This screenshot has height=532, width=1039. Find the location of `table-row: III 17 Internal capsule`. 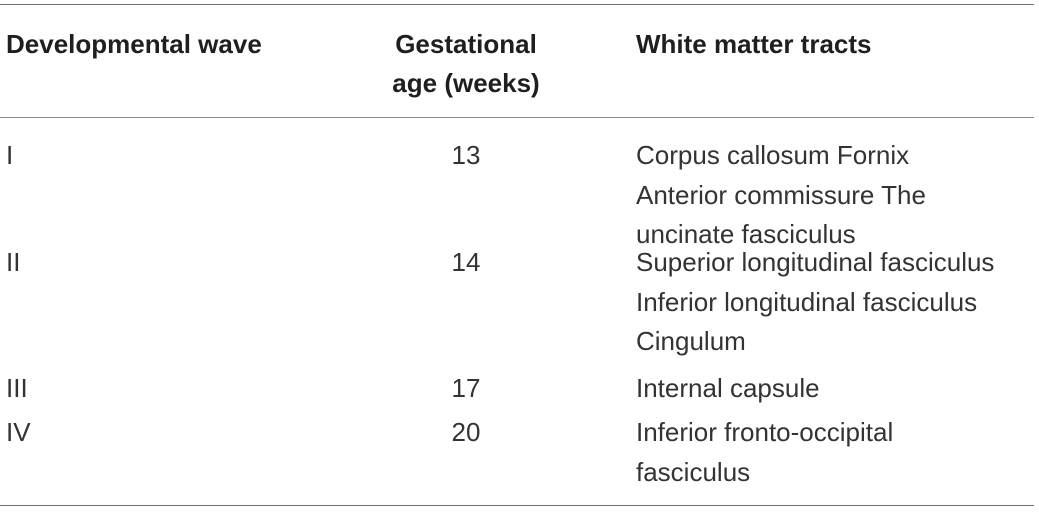

table-row: III 17 Internal capsule is located at coordinates (517, 391).